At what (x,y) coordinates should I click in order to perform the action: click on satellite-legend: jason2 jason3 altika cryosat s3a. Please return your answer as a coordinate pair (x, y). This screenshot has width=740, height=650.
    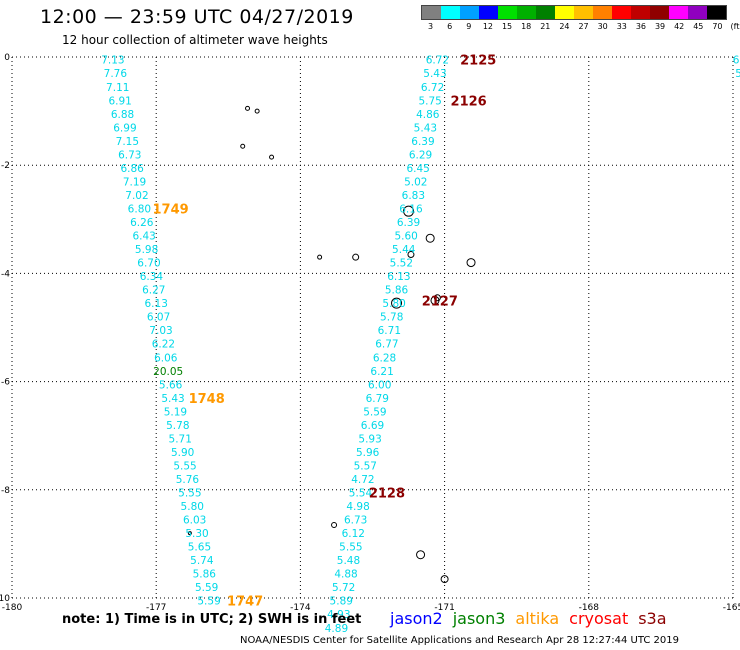
    Looking at the image, I should click on (533, 618).